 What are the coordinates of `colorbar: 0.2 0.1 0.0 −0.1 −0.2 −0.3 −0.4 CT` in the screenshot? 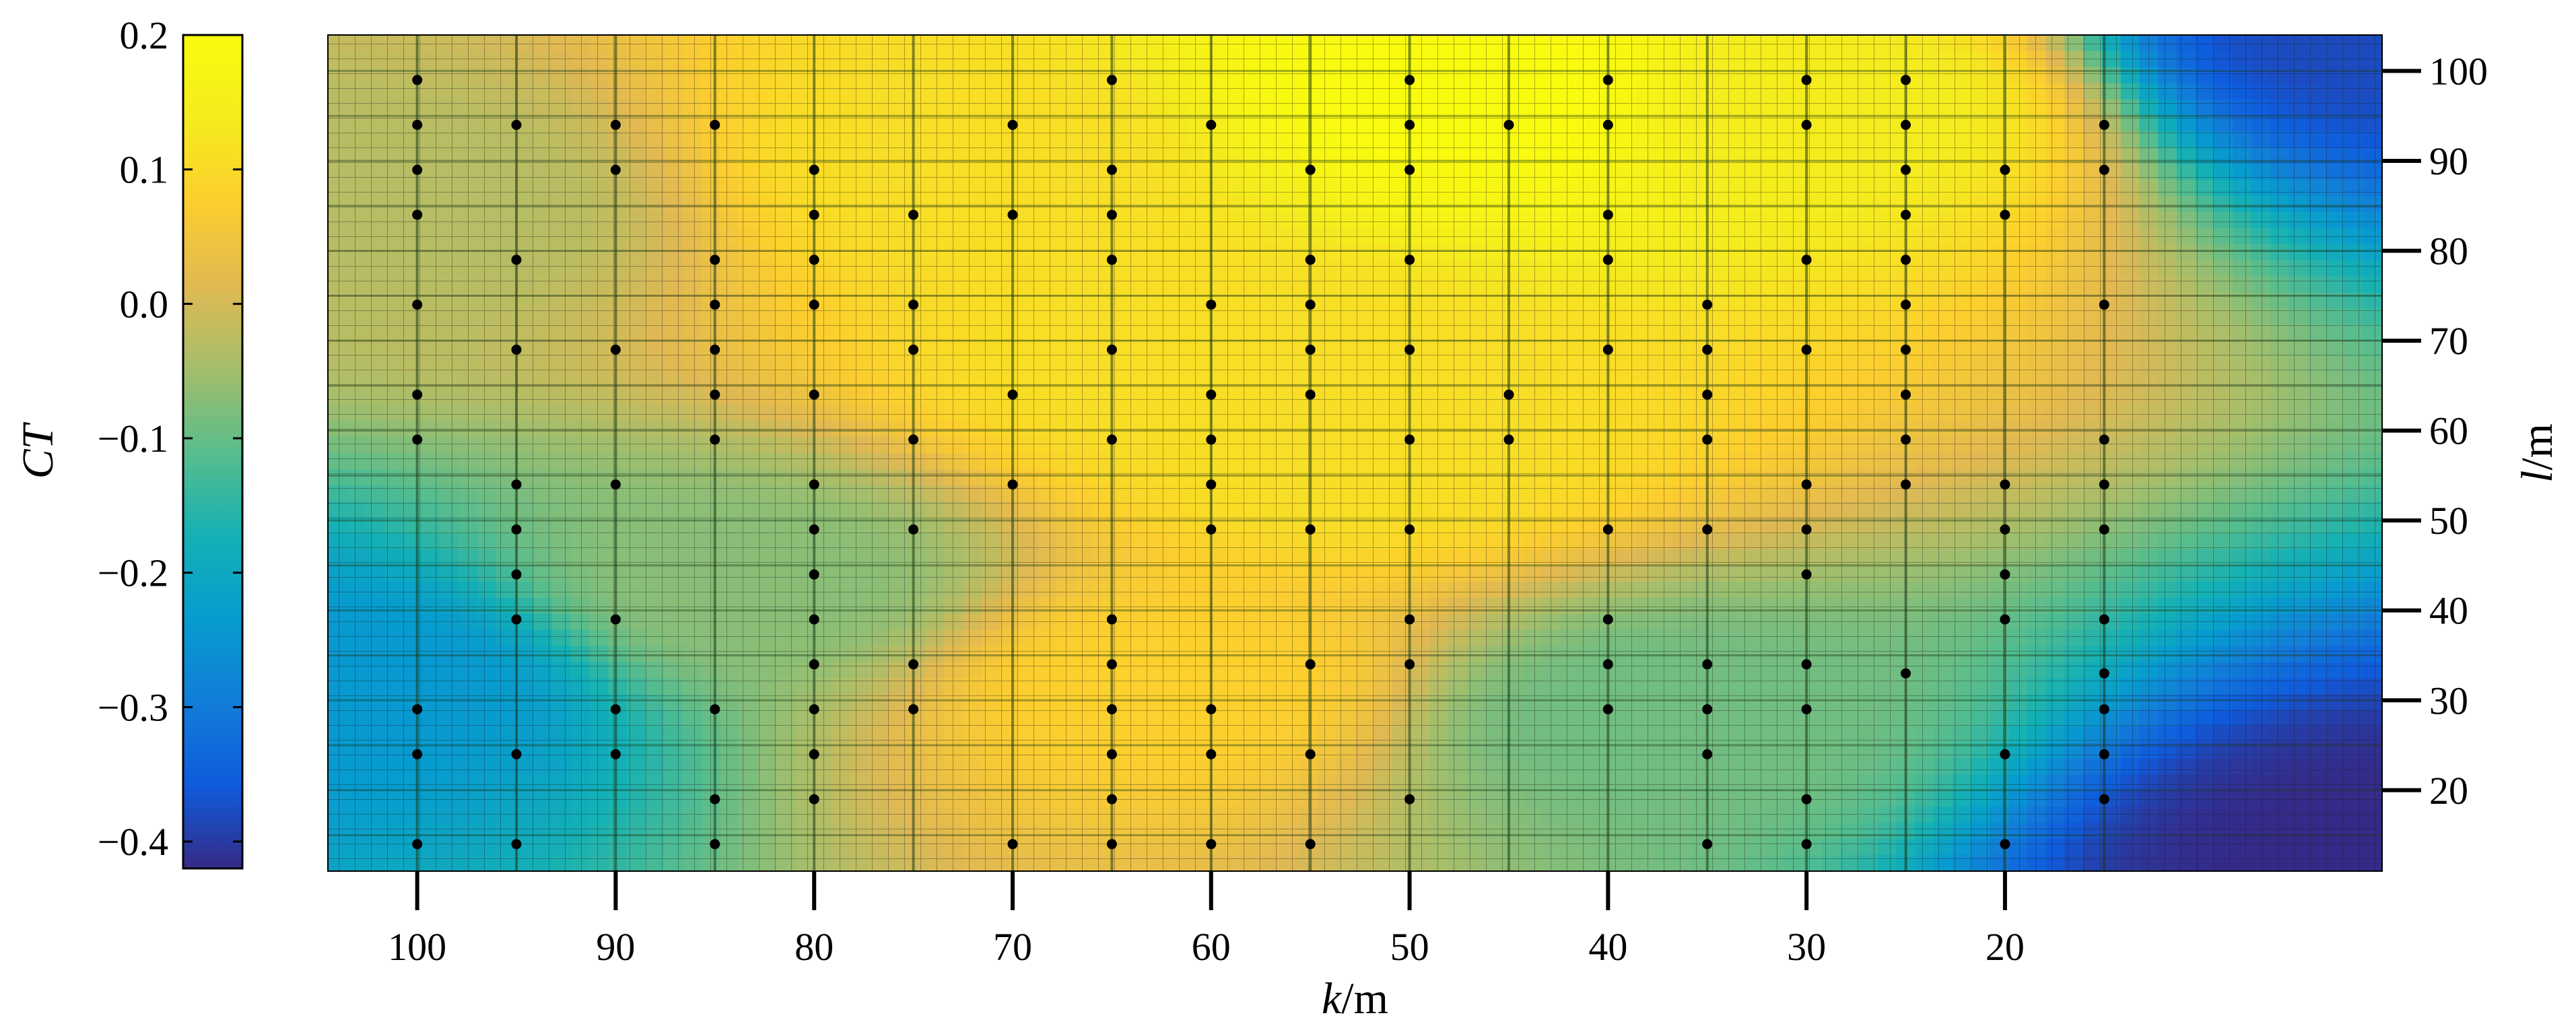 It's located at (128, 442).